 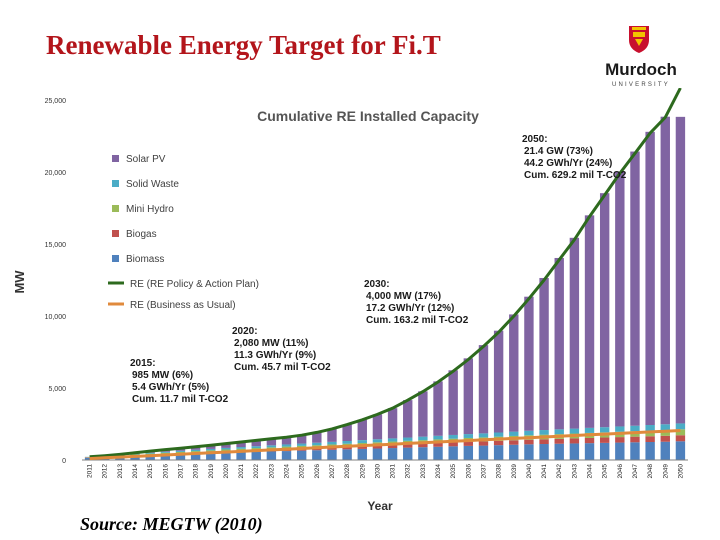 What do you see at coordinates (245, 331) in the screenshot?
I see `annotation-line: 2020:` at bounding box center [245, 331].